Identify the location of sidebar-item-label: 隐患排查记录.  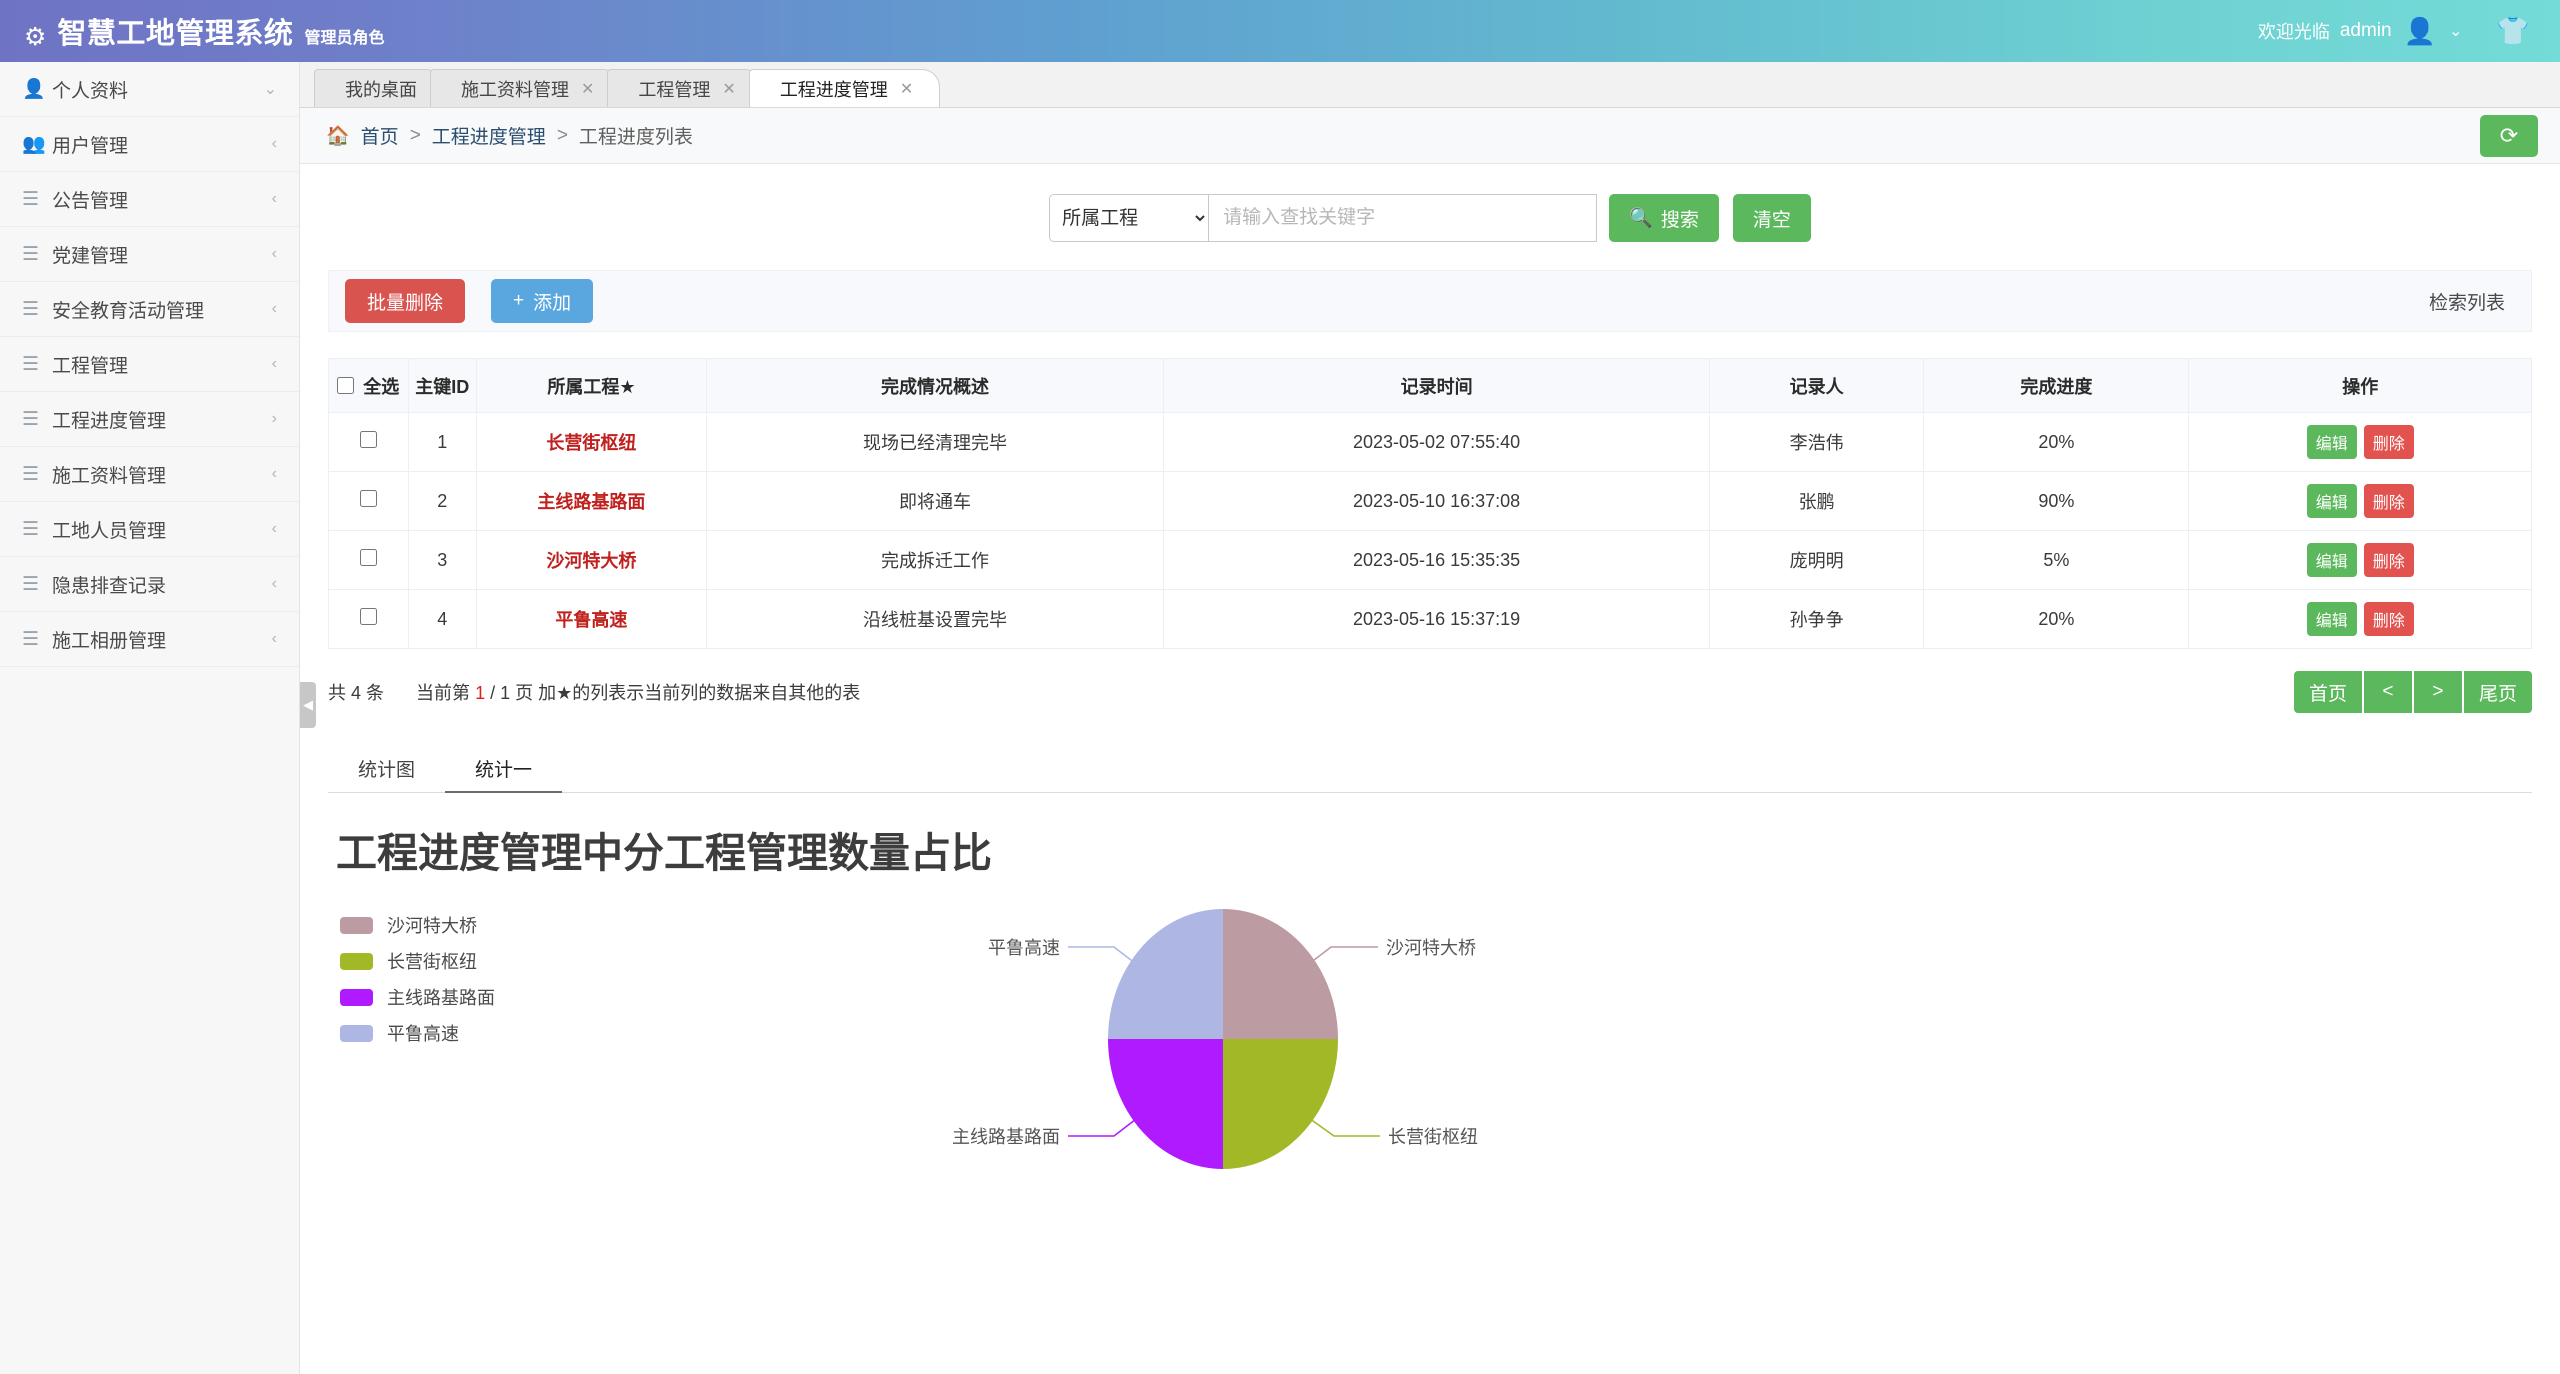
(109, 586).